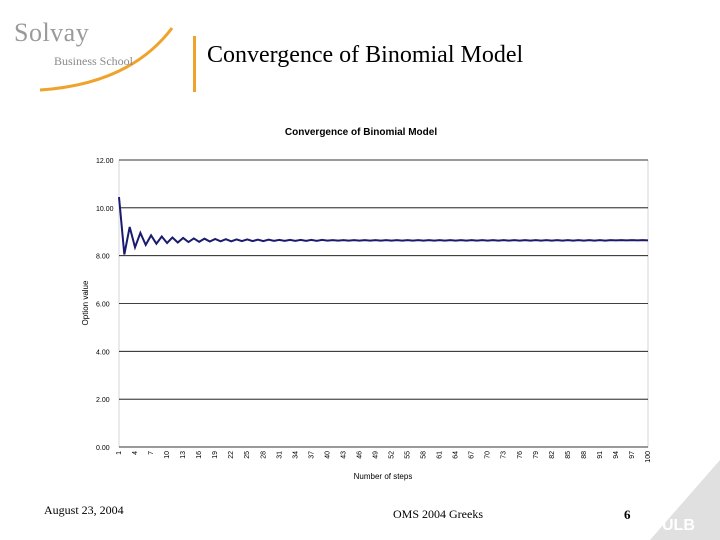 This screenshot has width=720, height=540. Describe the element at coordinates (456, 455) in the screenshot. I see `x-tick-label: 64` at that location.